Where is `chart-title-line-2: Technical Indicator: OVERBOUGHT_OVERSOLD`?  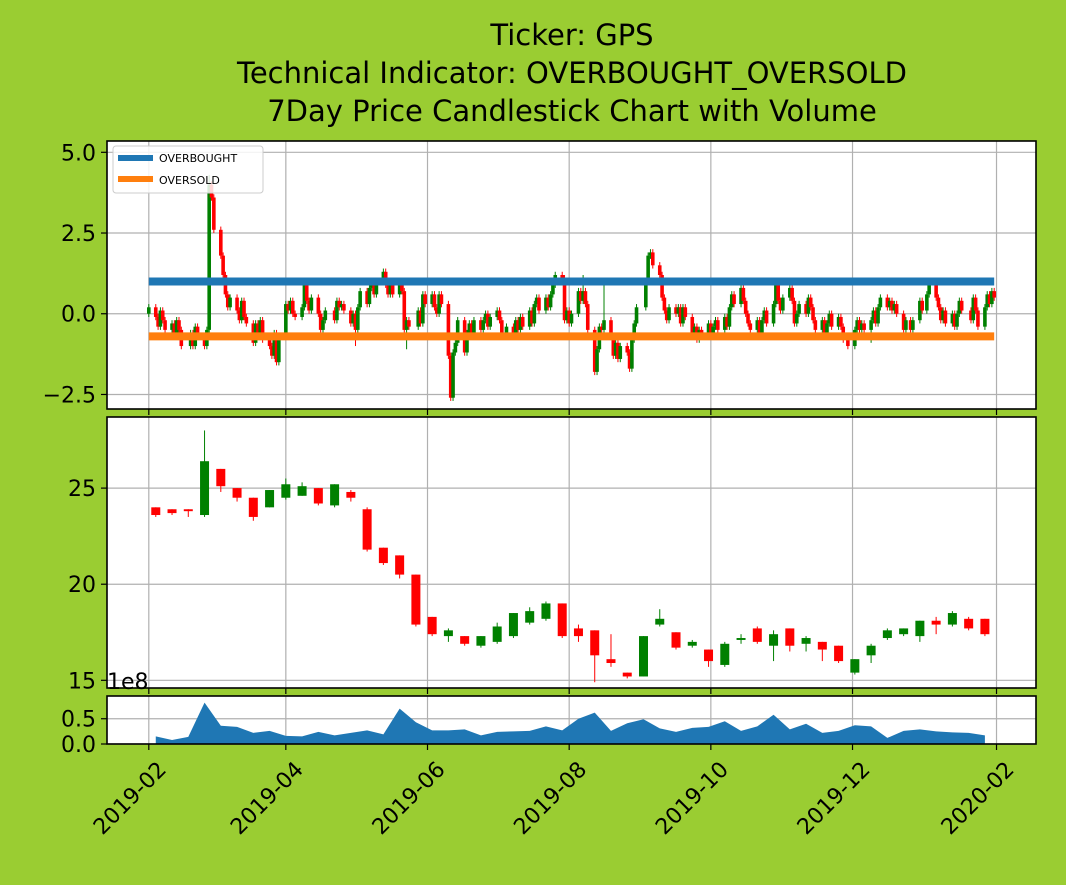 chart-title-line-2: Technical Indicator: OVERBOUGHT_OVERSOLD is located at coordinates (571, 73).